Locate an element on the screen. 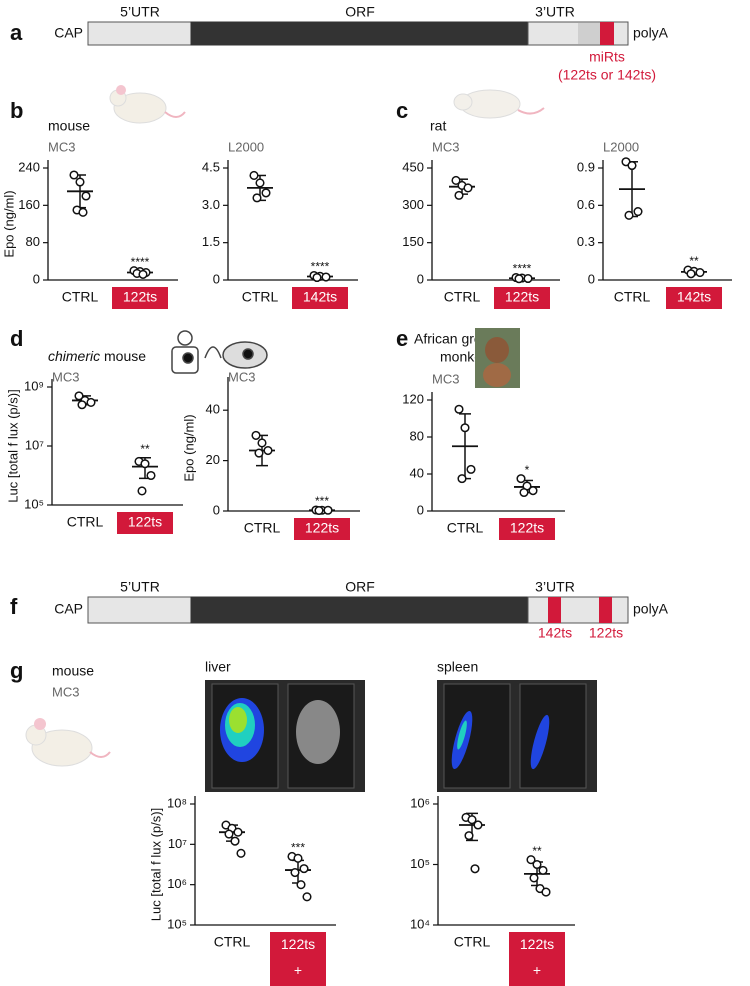  label: 122ts is located at coordinates (606, 633).